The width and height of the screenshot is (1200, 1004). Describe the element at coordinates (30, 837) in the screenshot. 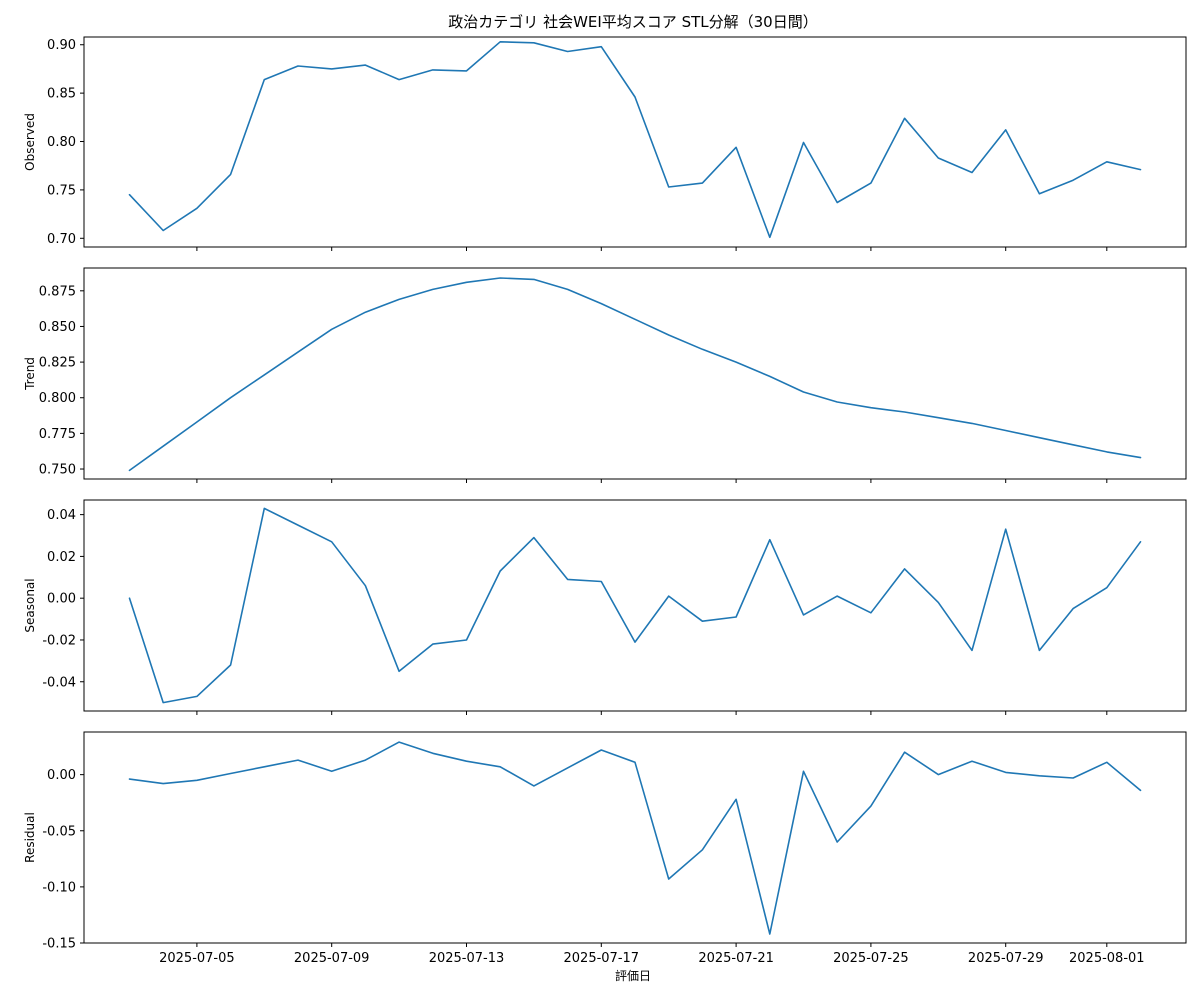

I see `residual-y-axis-label: Residual` at that location.